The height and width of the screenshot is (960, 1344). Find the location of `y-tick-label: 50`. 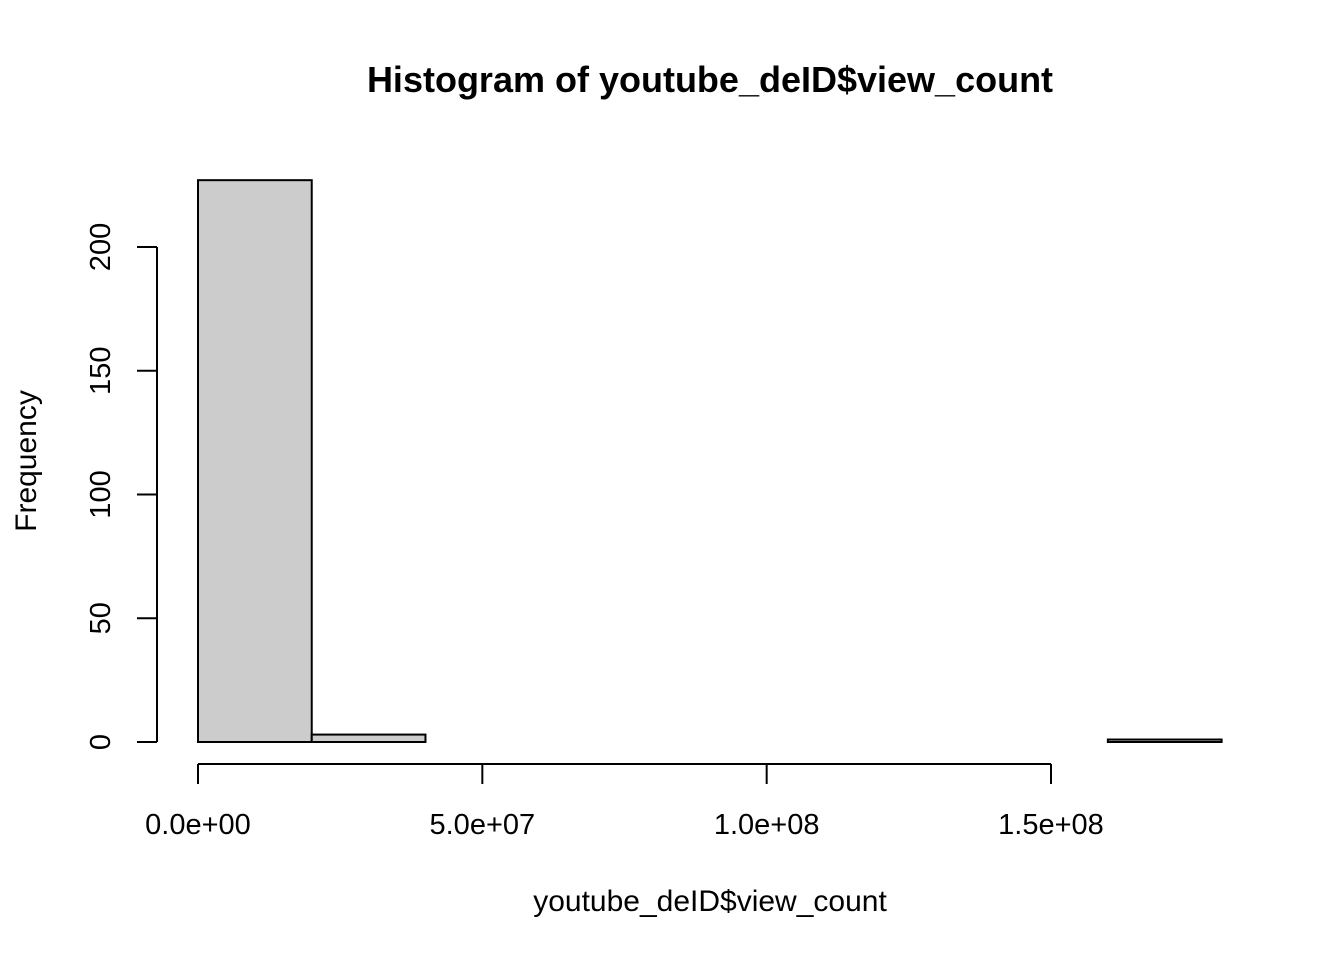

y-tick-label: 50 is located at coordinates (101, 618).